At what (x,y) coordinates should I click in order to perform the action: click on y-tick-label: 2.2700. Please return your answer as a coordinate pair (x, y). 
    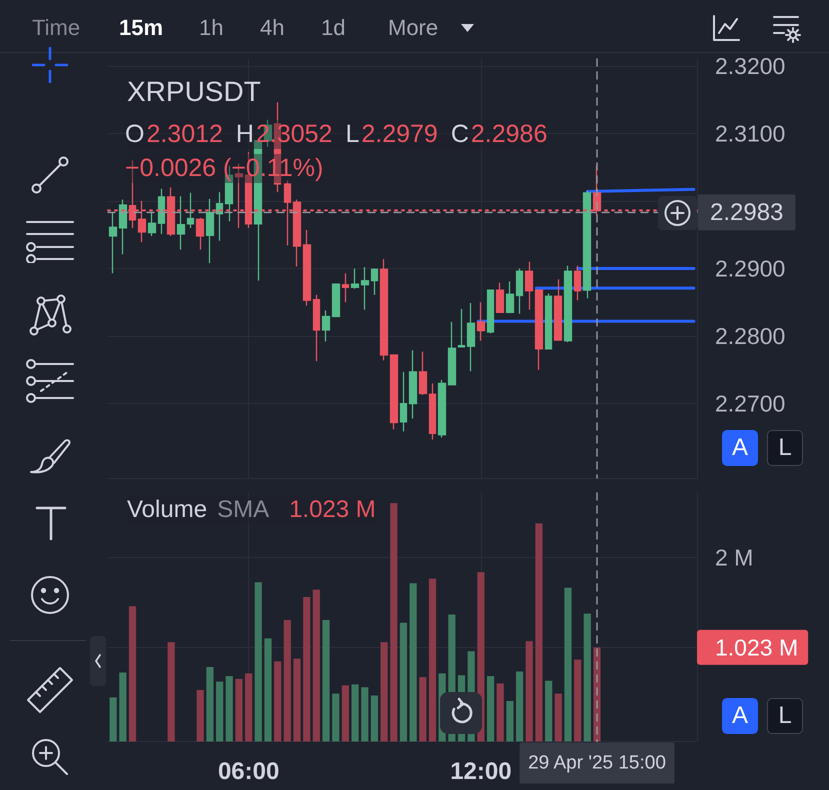
    Looking at the image, I should click on (750, 403).